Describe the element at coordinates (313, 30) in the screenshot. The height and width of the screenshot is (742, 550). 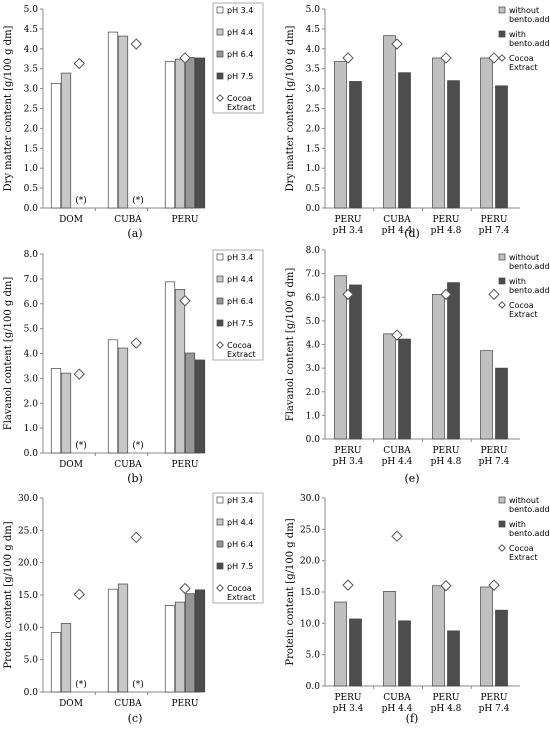
I see `y-tick-label: 4.5` at that location.